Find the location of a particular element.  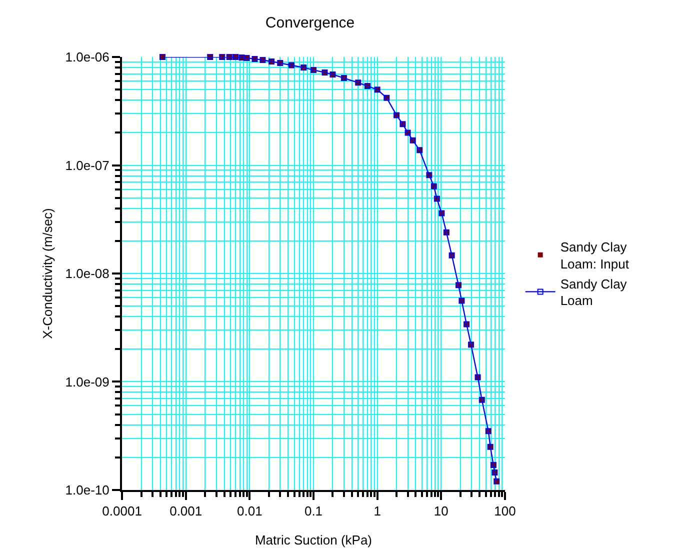

legend-label: Sandy Clay Loam: Input is located at coordinates (595, 256).